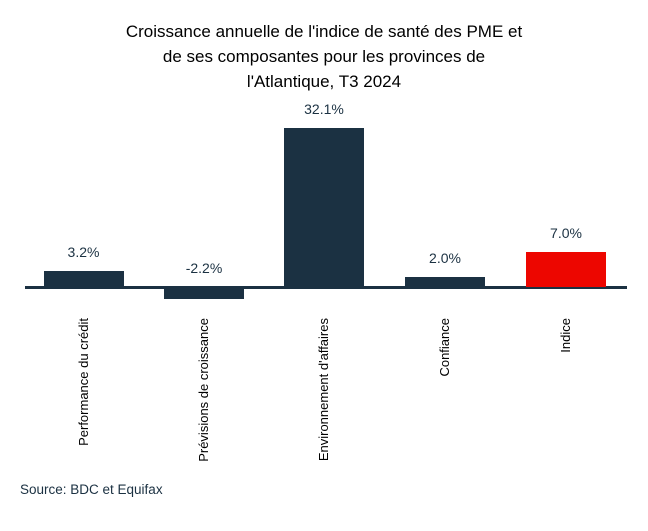  Describe the element at coordinates (445, 258) in the screenshot. I see `value-label-confiance: 2.0%` at that location.